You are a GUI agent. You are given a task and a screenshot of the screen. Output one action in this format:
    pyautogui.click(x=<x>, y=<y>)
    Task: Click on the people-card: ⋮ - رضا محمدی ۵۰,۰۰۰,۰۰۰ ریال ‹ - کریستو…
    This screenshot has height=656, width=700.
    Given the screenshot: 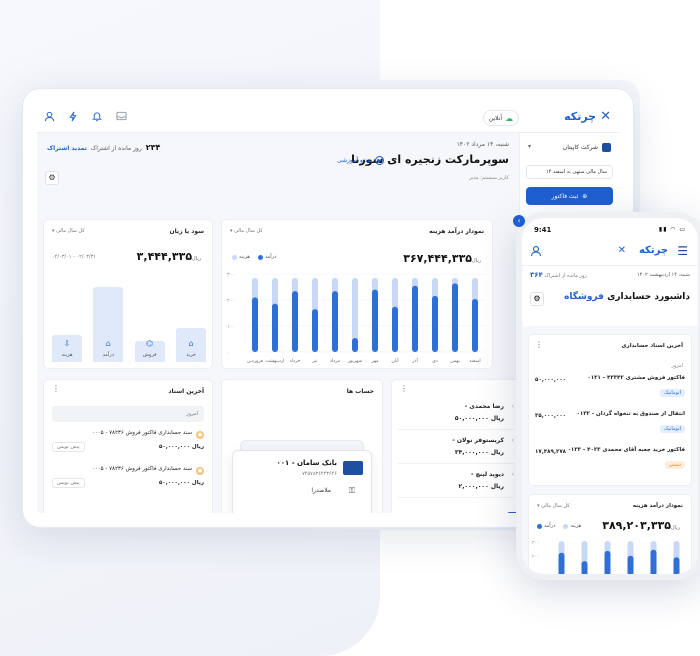 What is the action you would take?
    pyautogui.click(x=456, y=446)
    